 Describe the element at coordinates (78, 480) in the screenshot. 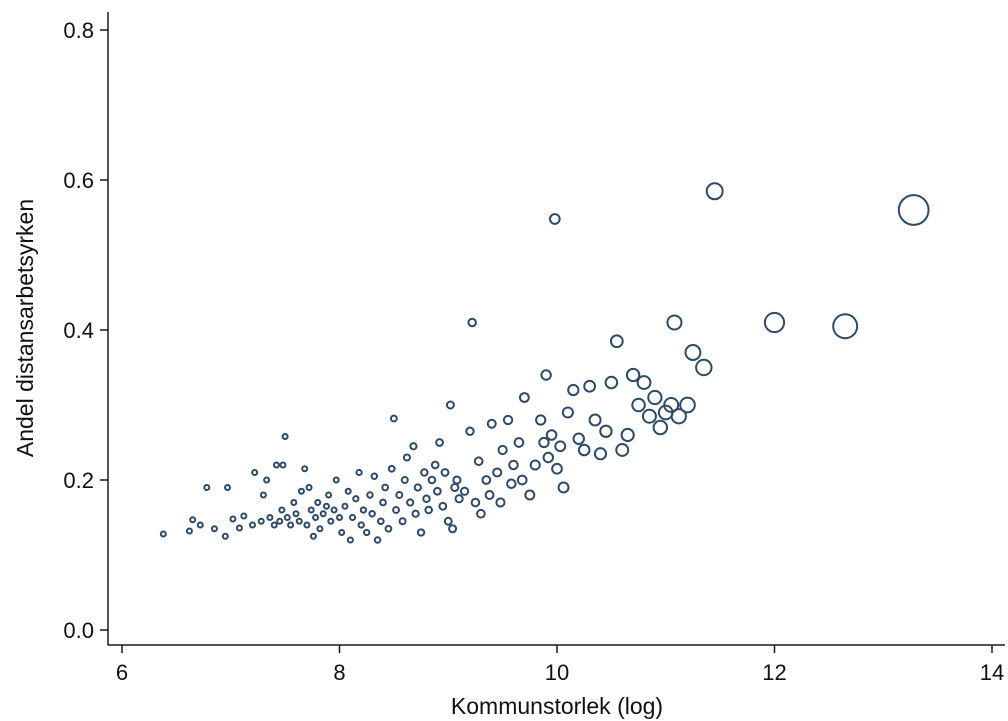

I see `y-tick-label: 0.2` at that location.